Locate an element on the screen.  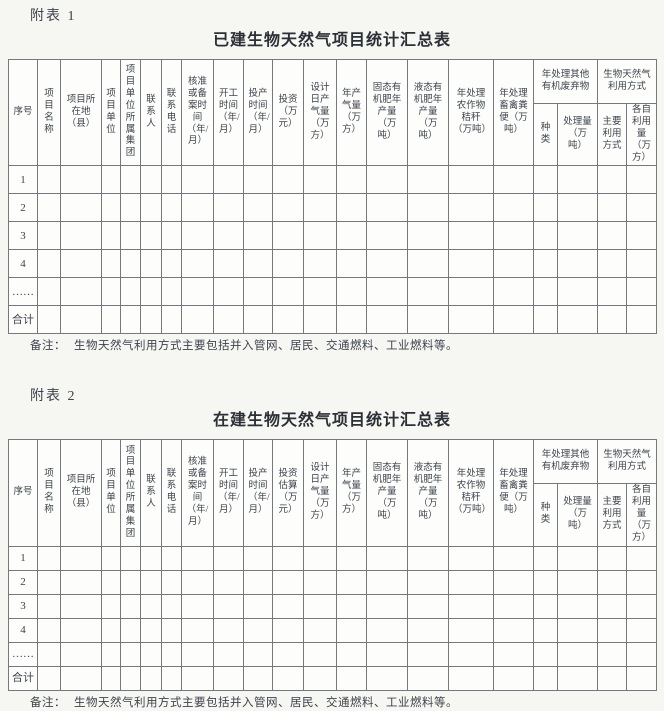
column-header-cell: 年产气量（万方） is located at coordinates (351, 112).